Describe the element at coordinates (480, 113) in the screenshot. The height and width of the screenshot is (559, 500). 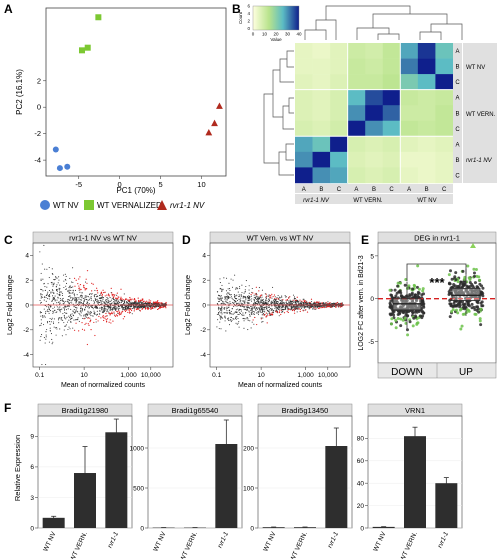
I see `row-group-strip` at that location.